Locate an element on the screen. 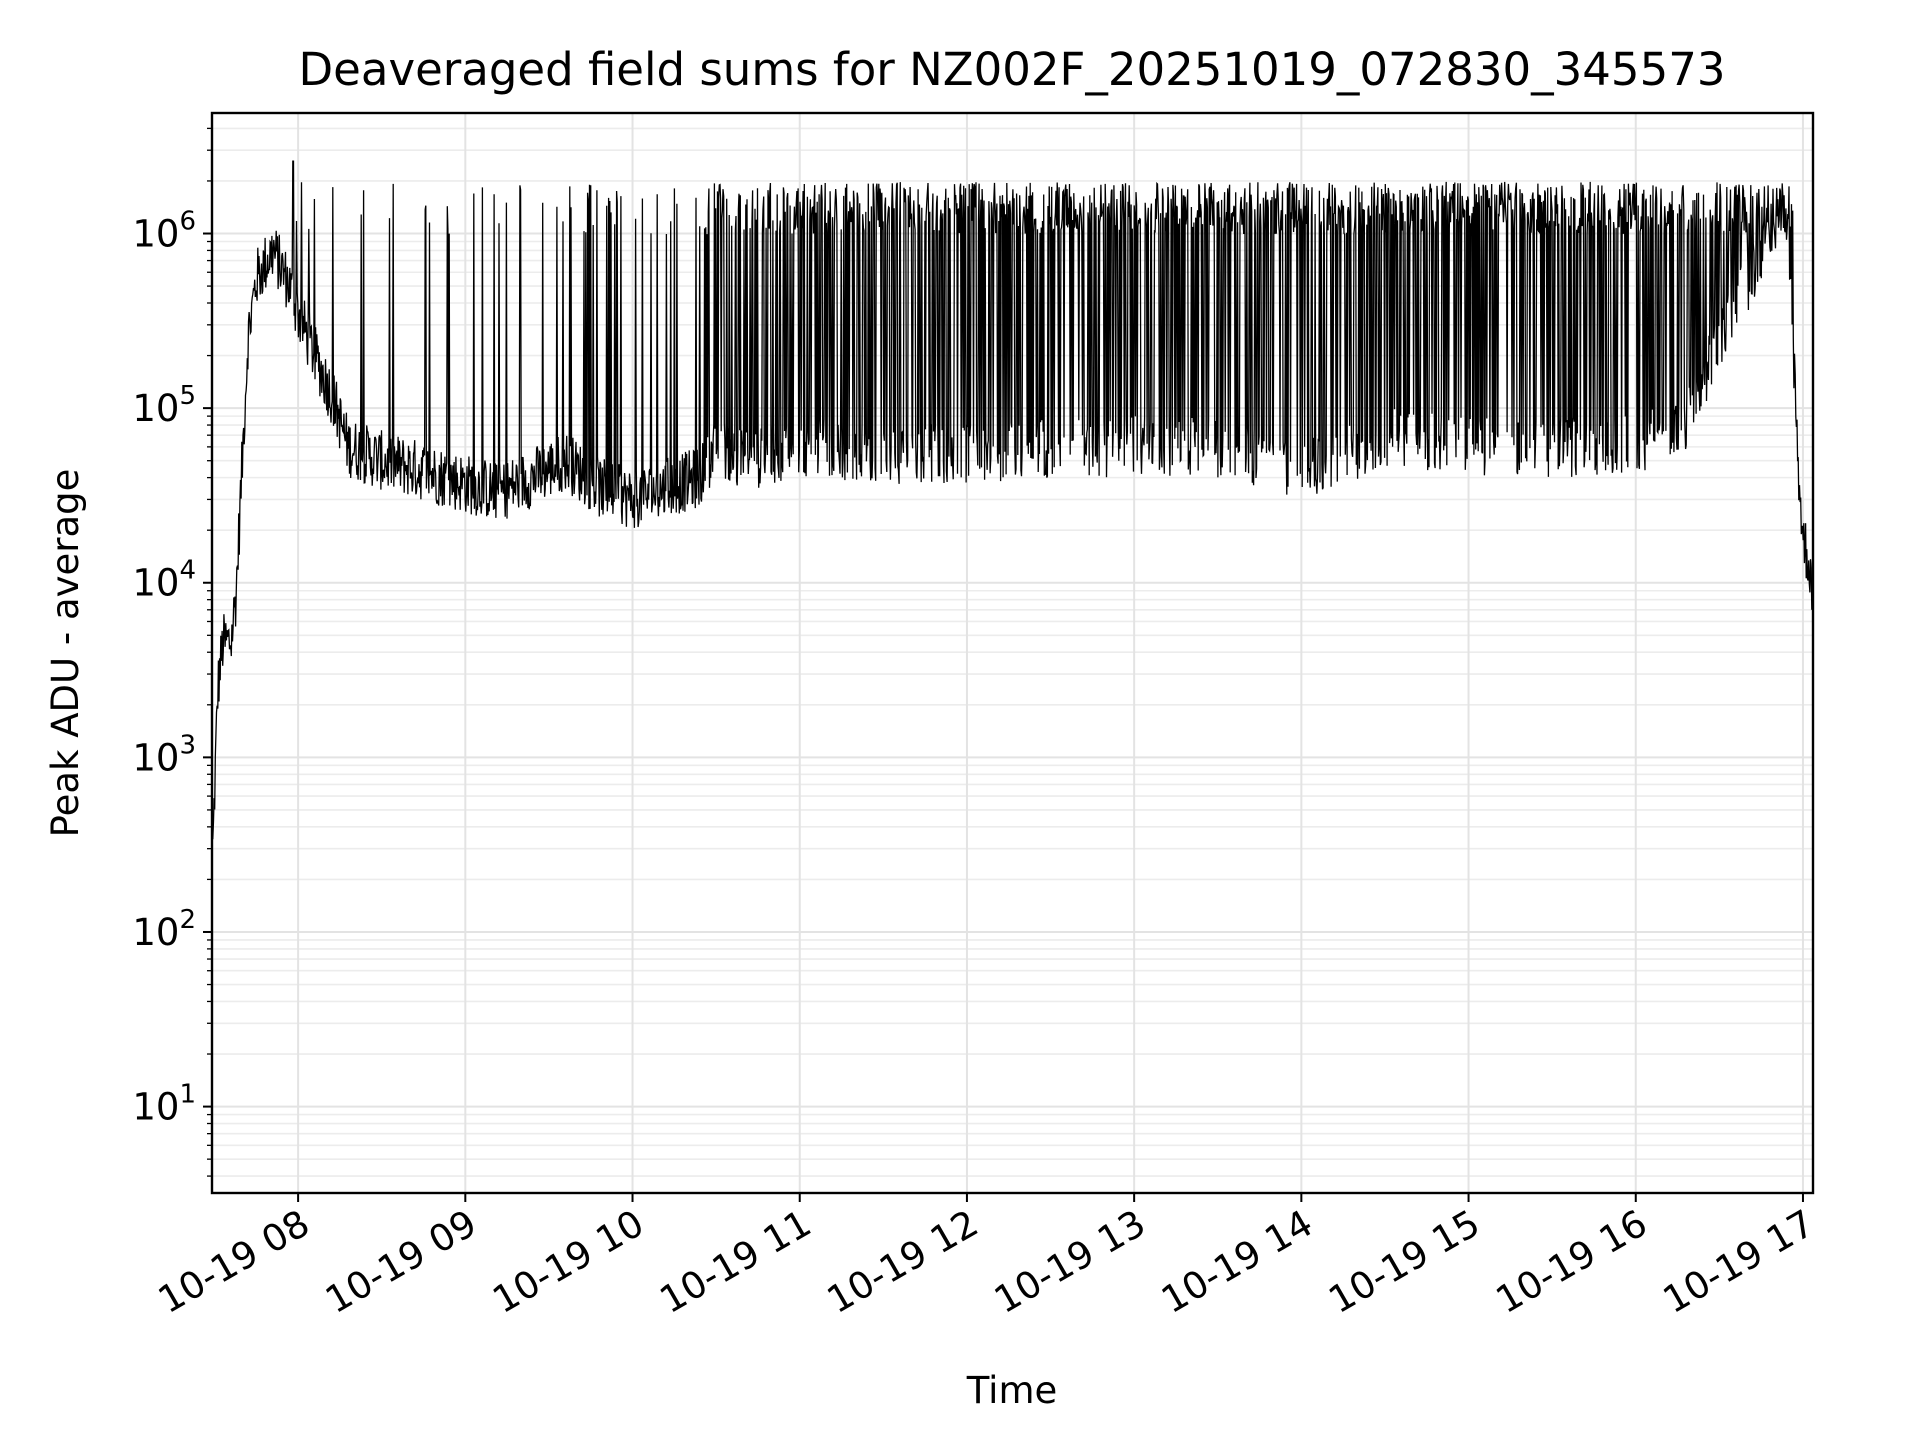  y-tick-label: 10¹ is located at coordinates (164, 1104).